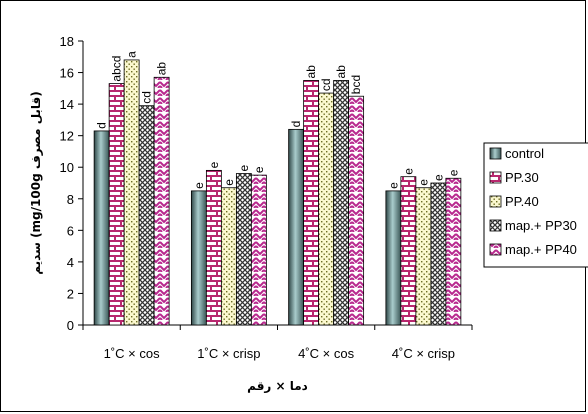 This screenshot has height=414, width=588. I want to click on y-tick-label: 8, so click(70, 199).